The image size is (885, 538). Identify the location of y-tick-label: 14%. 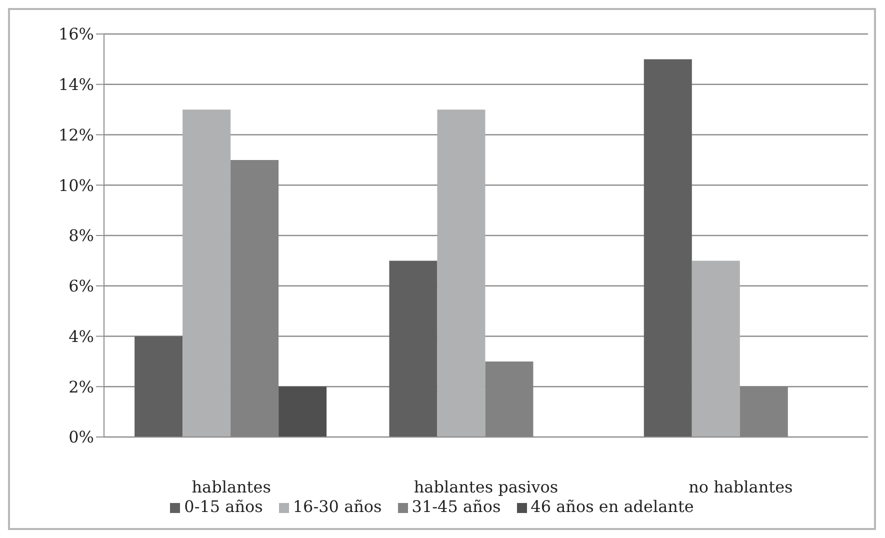
(76, 84).